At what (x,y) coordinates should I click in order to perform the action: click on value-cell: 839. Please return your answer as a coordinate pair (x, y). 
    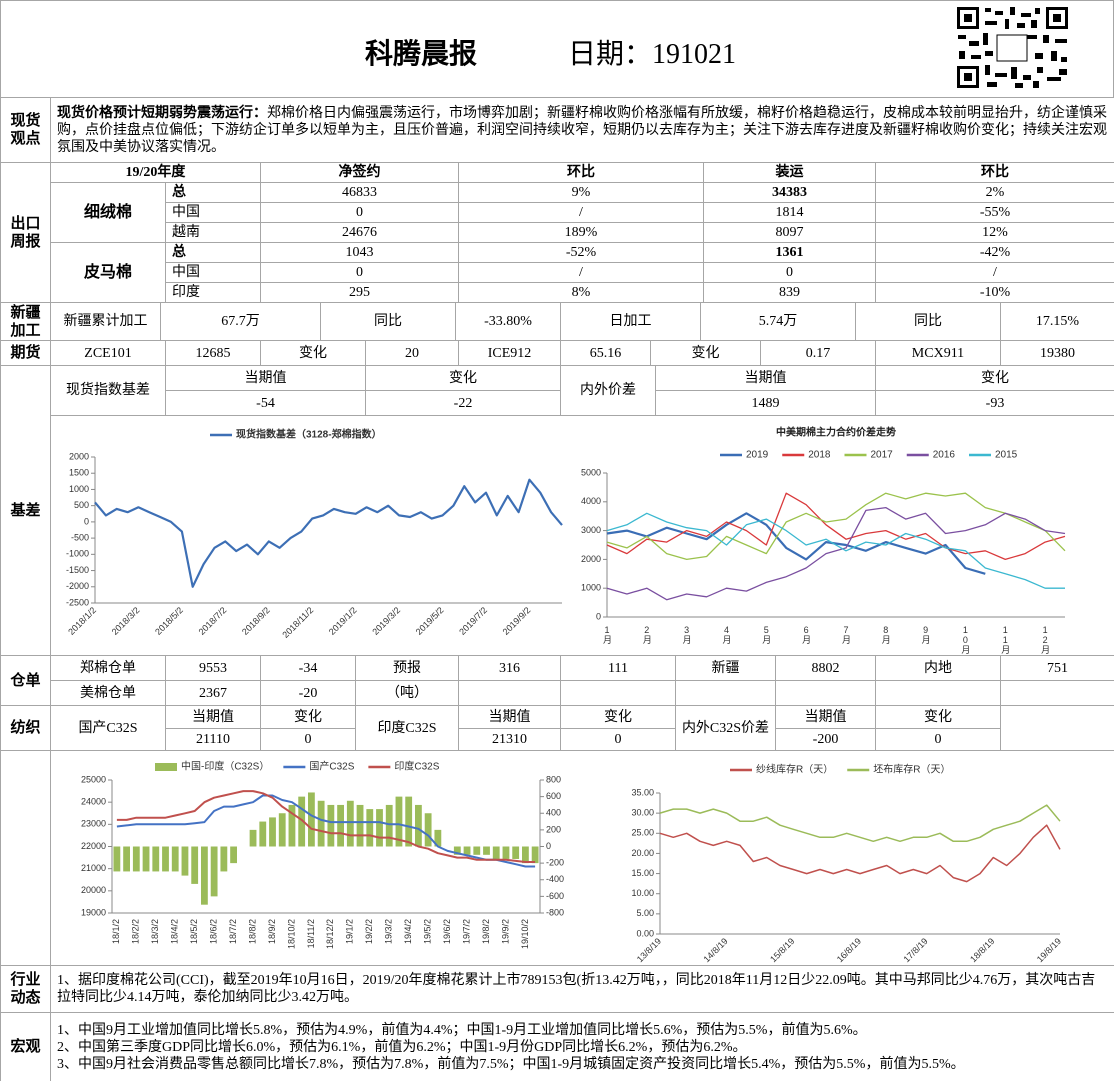
    Looking at the image, I should click on (789, 292).